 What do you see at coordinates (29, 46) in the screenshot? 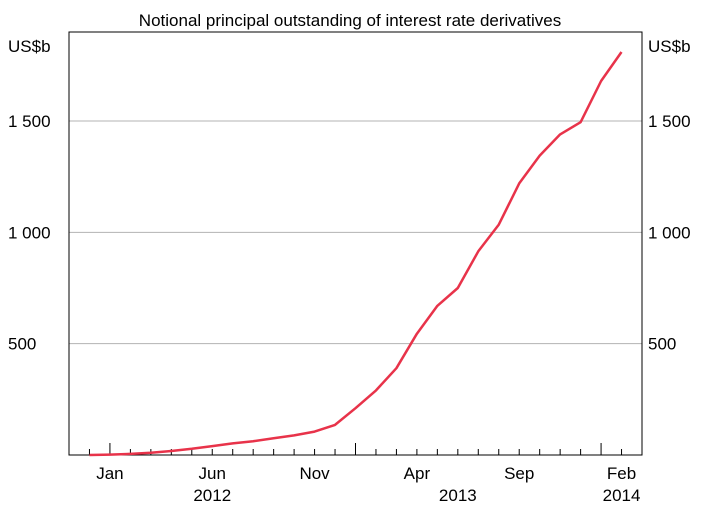
I see `y-axis-unit-left: US$b` at bounding box center [29, 46].